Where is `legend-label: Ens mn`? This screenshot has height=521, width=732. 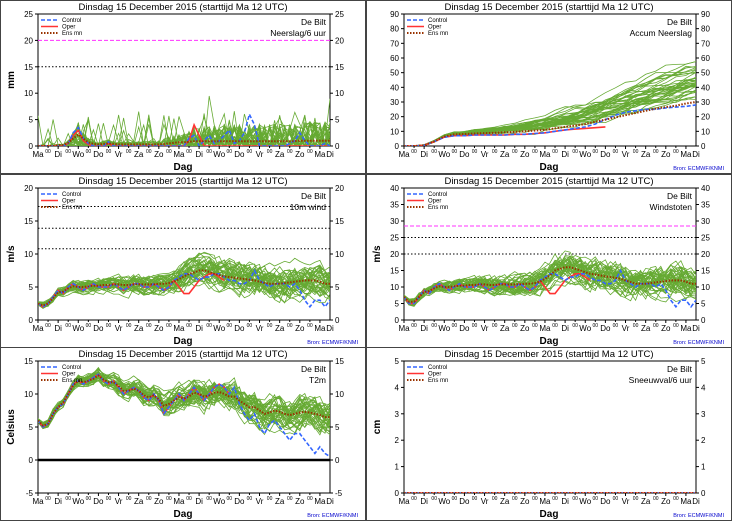
legend-label: Ens mn is located at coordinates (72, 208).